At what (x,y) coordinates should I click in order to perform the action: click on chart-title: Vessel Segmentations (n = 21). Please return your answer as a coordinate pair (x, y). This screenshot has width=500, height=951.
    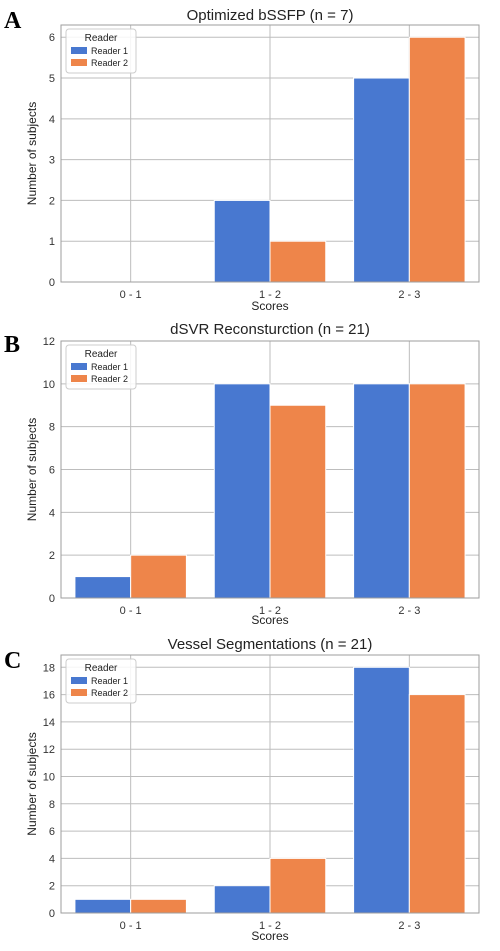
    Looking at the image, I should click on (270, 644).